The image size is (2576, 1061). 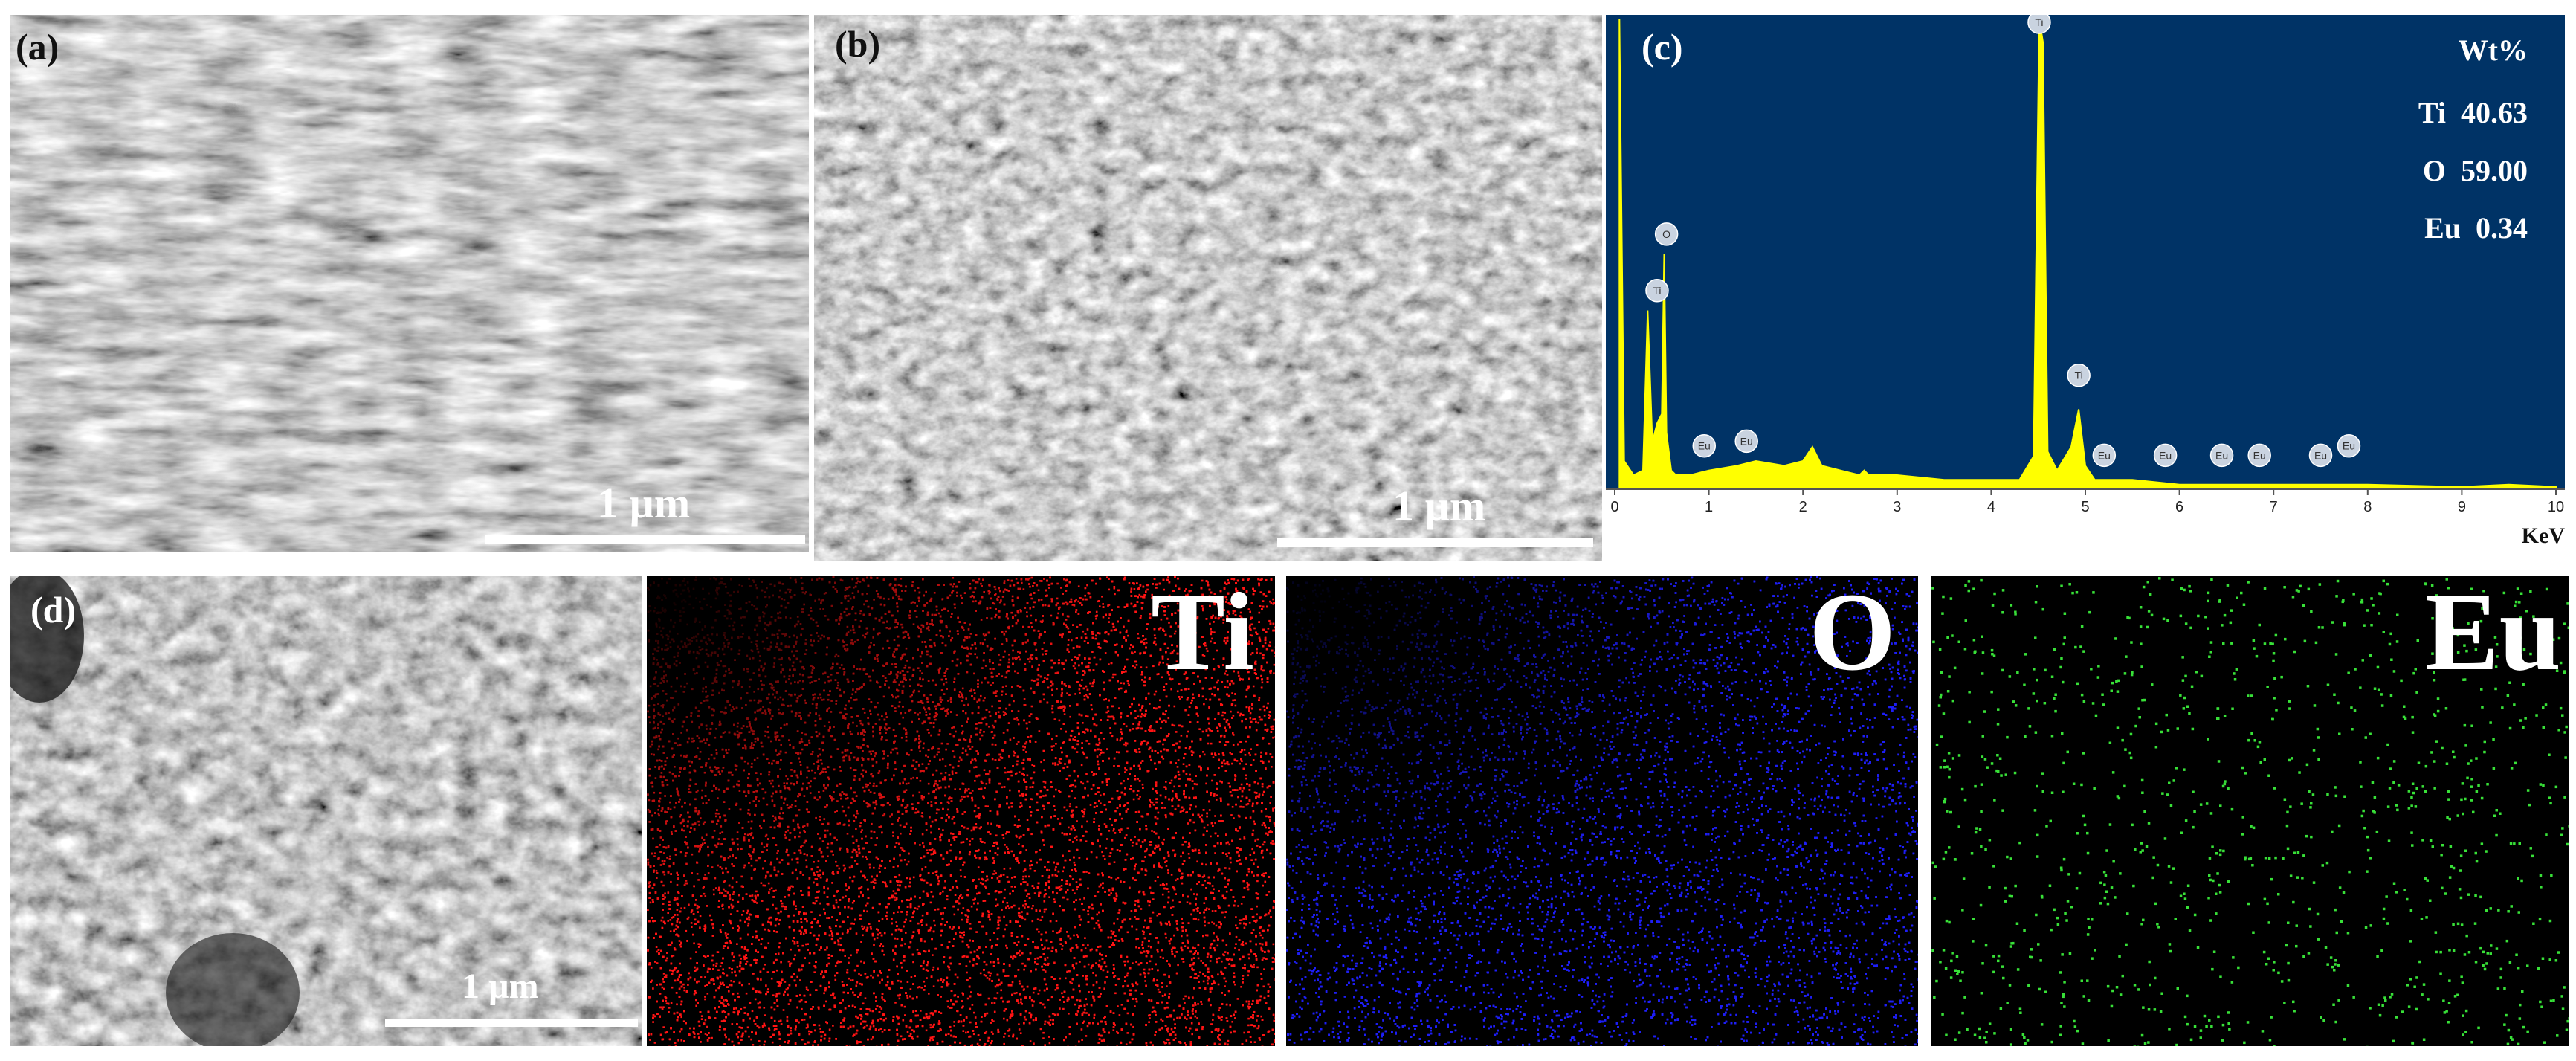 I want to click on sem-image-d: (d) 1 µm, so click(x=326, y=811).